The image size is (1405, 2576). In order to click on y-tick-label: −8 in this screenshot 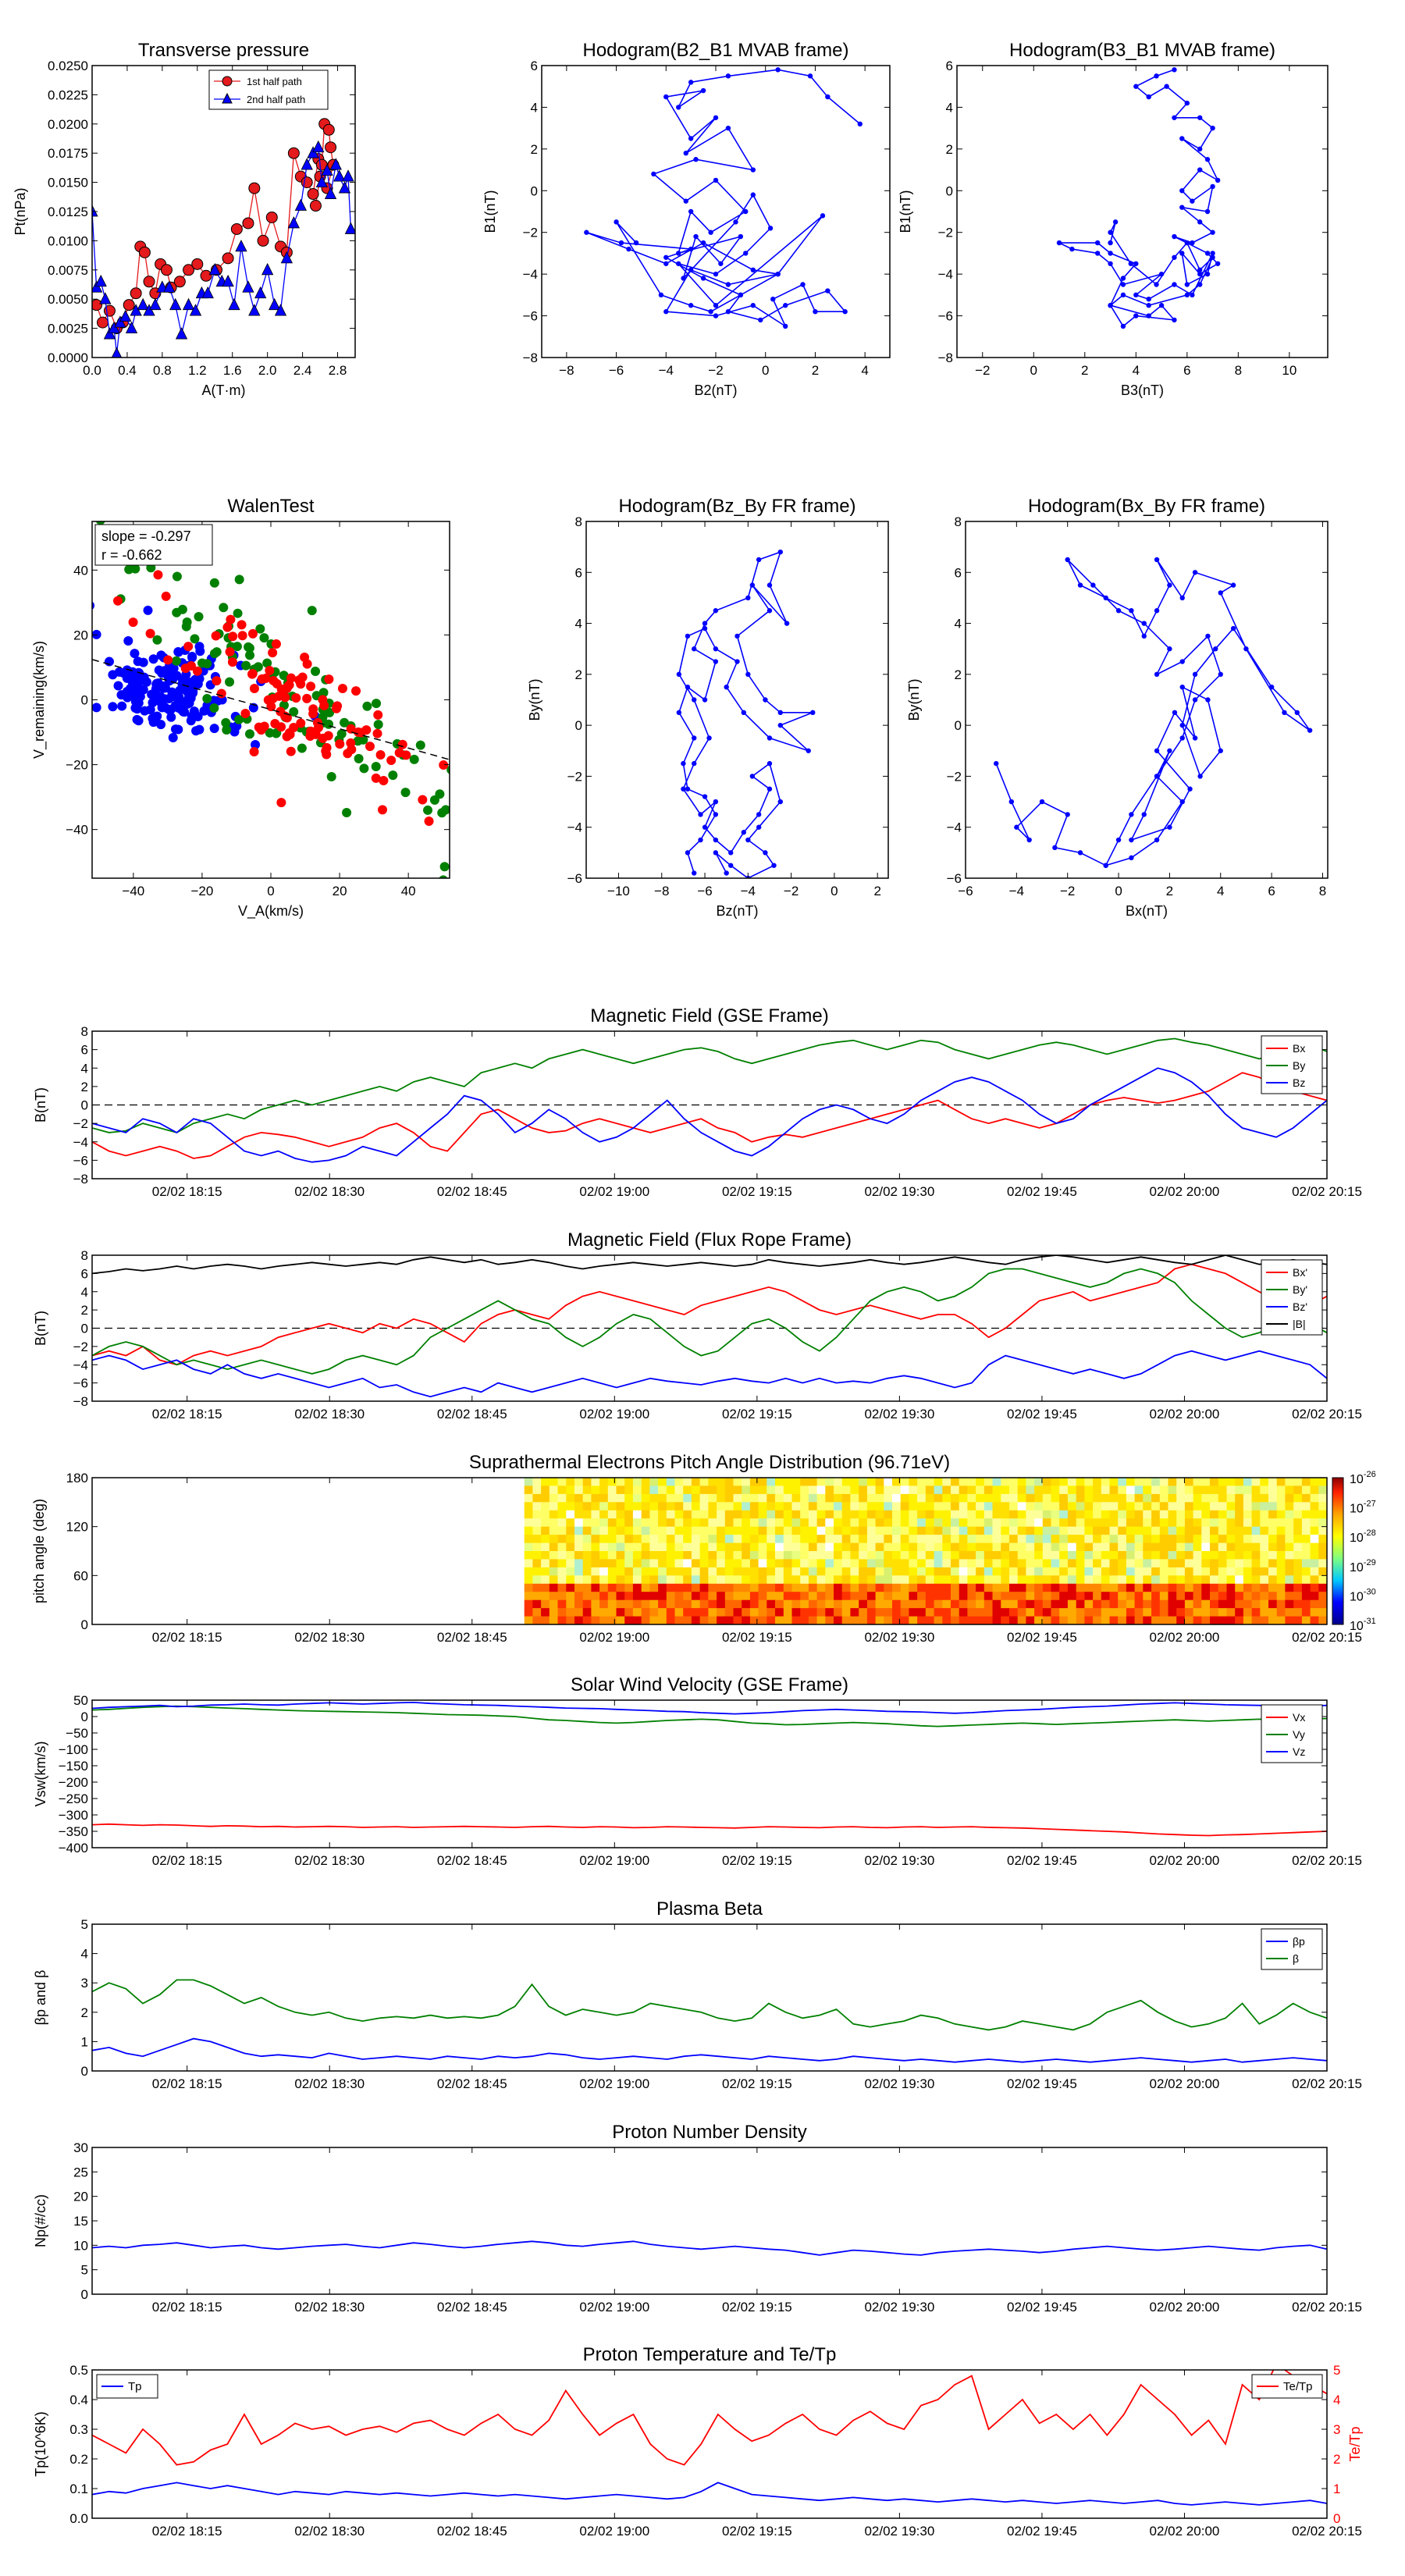, I will do `click(81, 1179)`.